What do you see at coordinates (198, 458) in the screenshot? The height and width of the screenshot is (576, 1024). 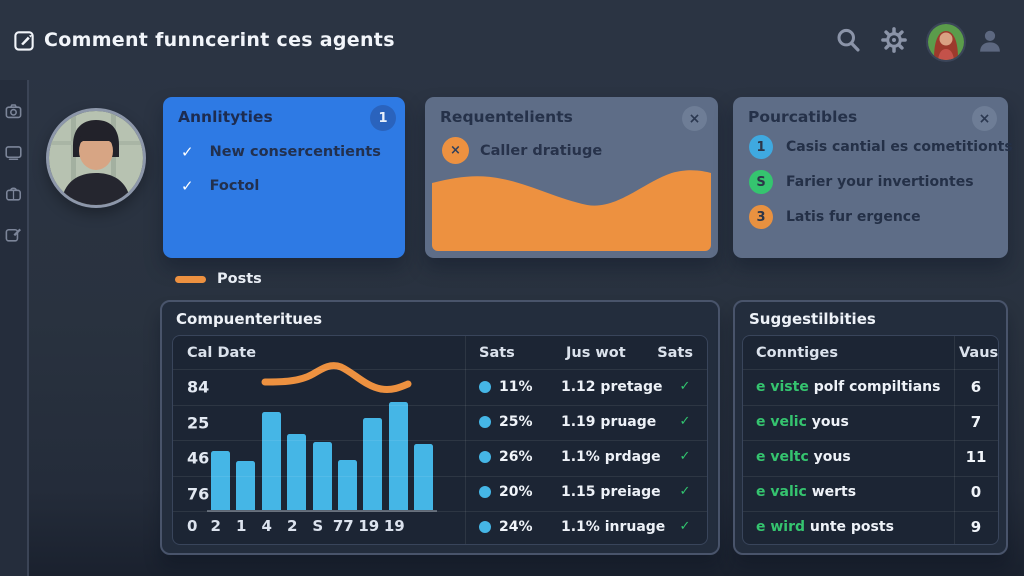 I see `y-axis-label: 46` at bounding box center [198, 458].